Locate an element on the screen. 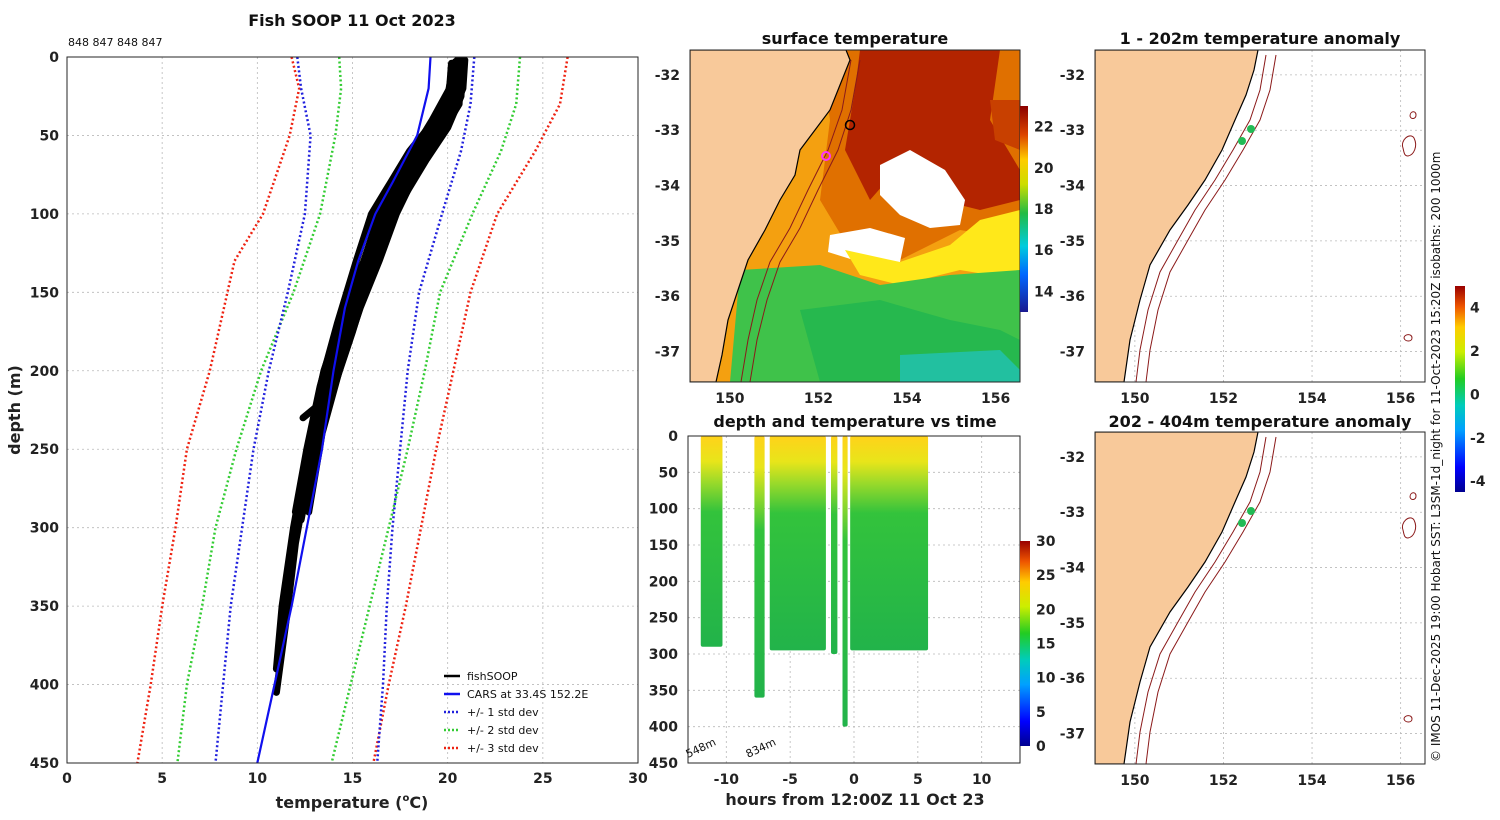 Image resolution: width=1500 pixels, height=820 pixels. colorbar-tick: 22 is located at coordinates (1043, 128).